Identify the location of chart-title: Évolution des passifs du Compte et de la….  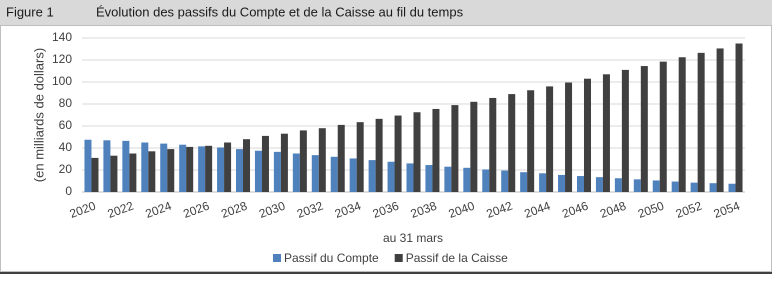
(280, 11).